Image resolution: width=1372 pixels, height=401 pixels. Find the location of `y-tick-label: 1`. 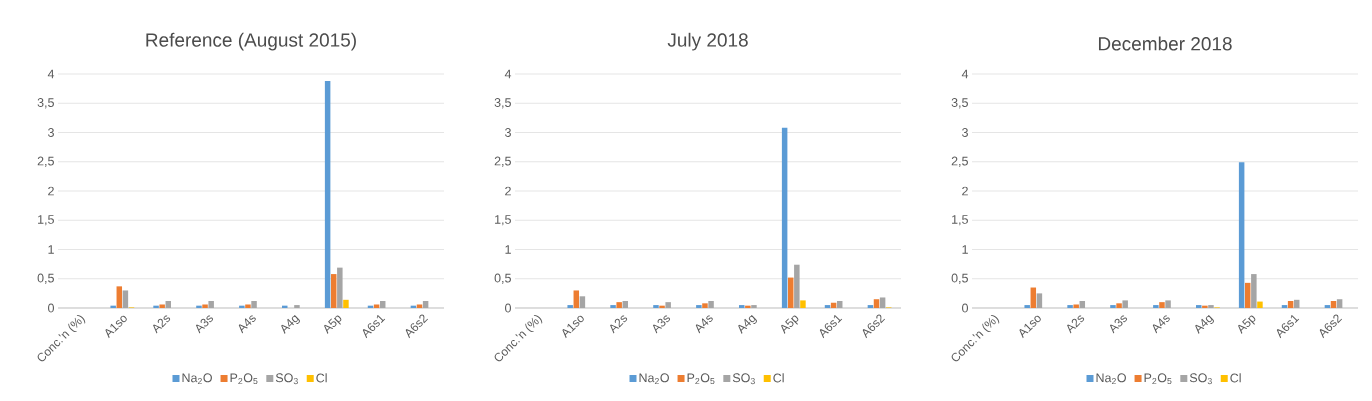

y-tick-label: 1 is located at coordinates (508, 249).